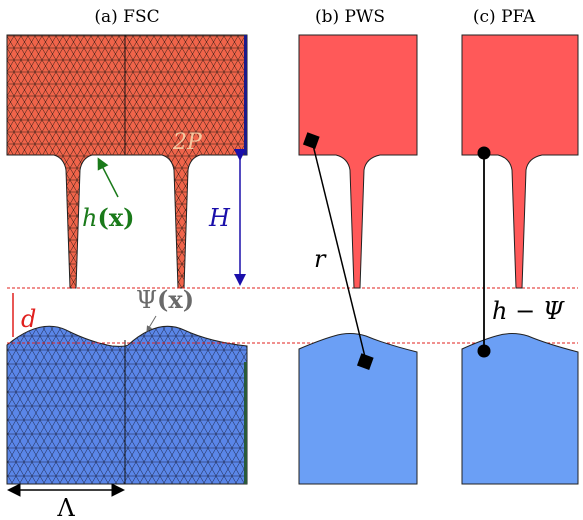 The height and width of the screenshot is (520, 583). Describe the element at coordinates (108, 217) in the screenshot. I see `h-x-label: h(x)` at that location.